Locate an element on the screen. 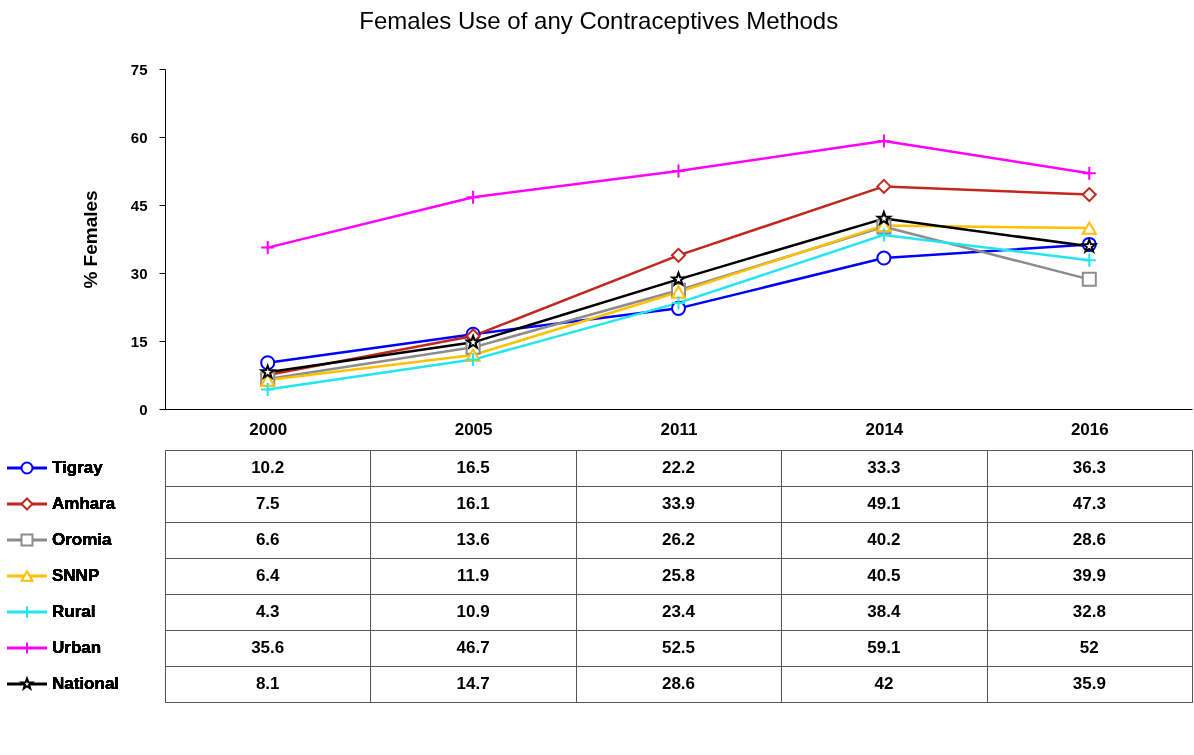  data-label: 49.1 is located at coordinates (884, 503).